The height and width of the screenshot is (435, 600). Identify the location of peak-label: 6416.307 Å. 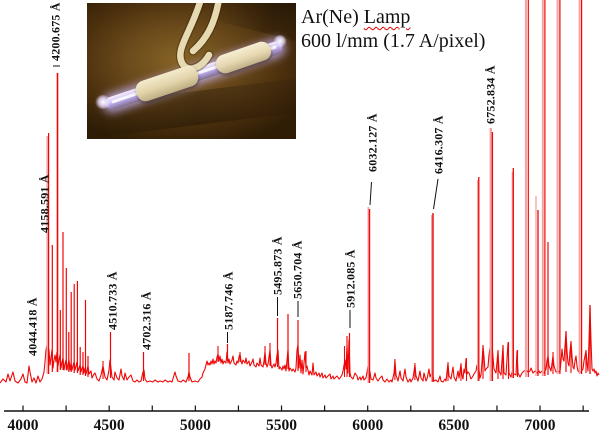
(439, 144).